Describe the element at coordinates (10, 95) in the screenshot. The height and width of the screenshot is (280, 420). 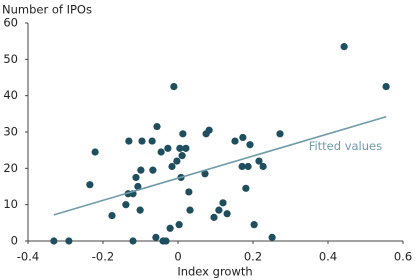
I see `y-tick-label: 40` at that location.